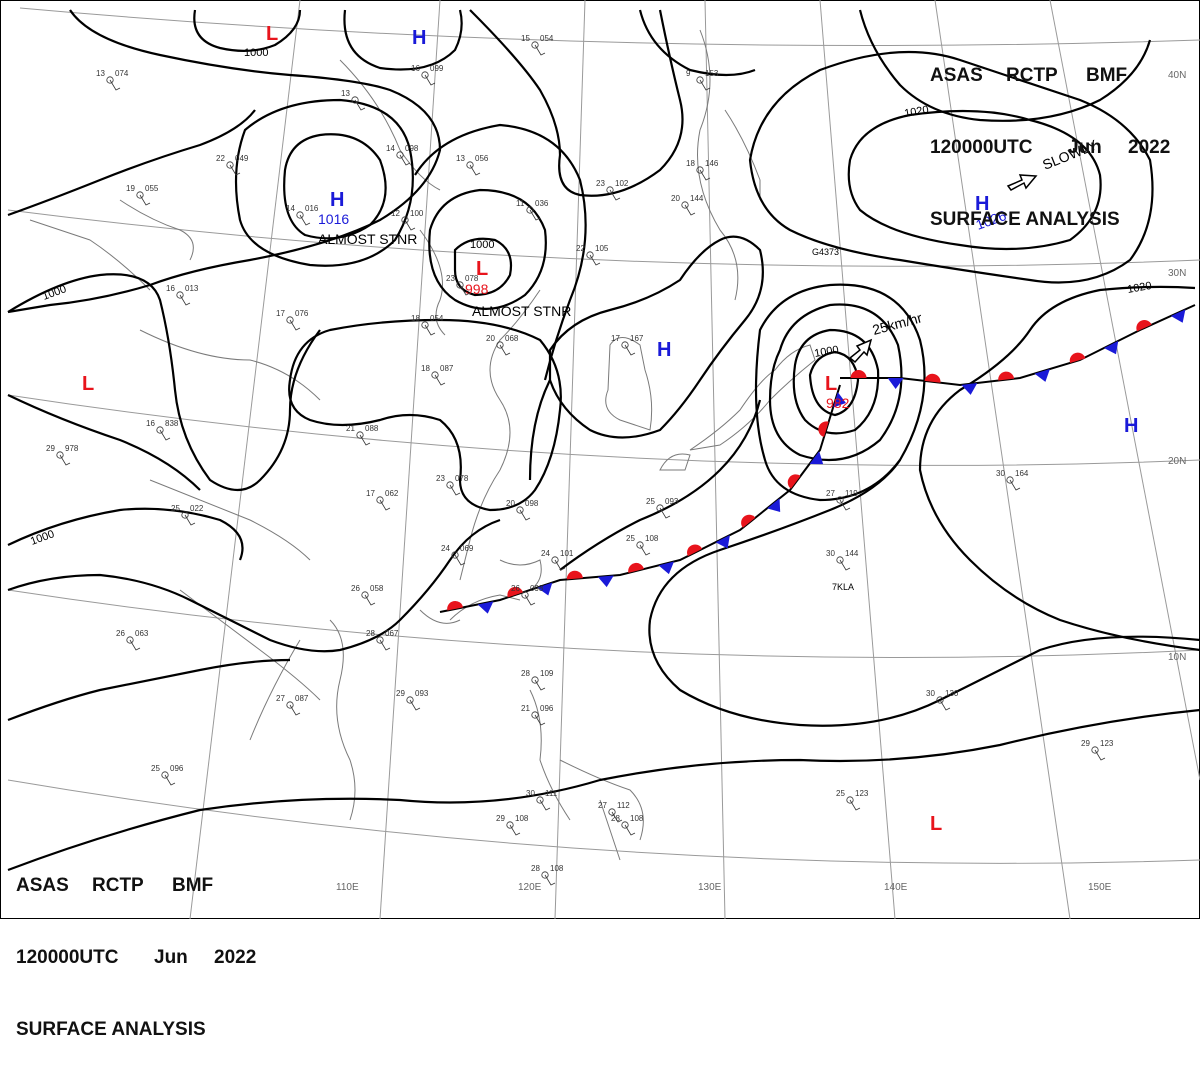 This screenshot has height=1066, width=1200. Describe the element at coordinates (840, 793) in the screenshot. I see `station-temperature: 25` at that location.